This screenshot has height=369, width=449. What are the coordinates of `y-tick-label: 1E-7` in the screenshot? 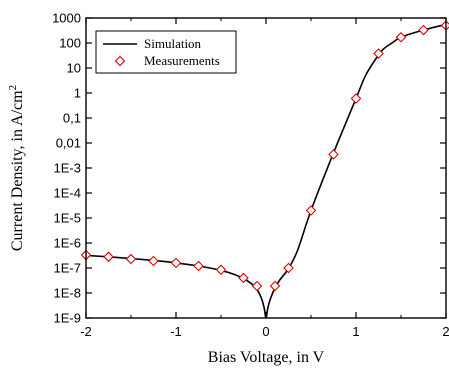 It's located at (67, 268).